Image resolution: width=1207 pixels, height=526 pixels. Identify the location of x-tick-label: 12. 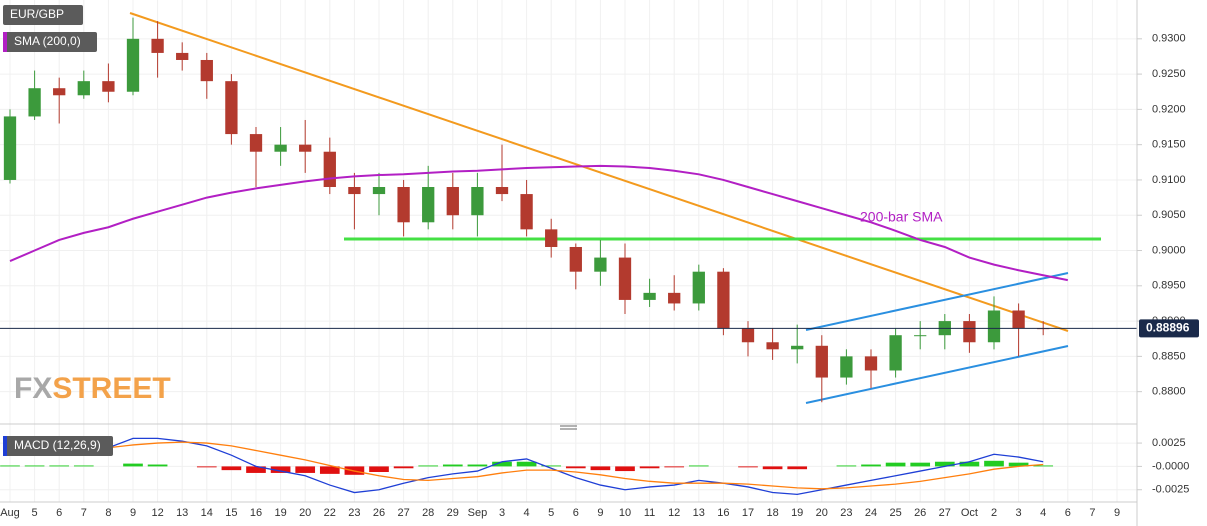
(157, 513).